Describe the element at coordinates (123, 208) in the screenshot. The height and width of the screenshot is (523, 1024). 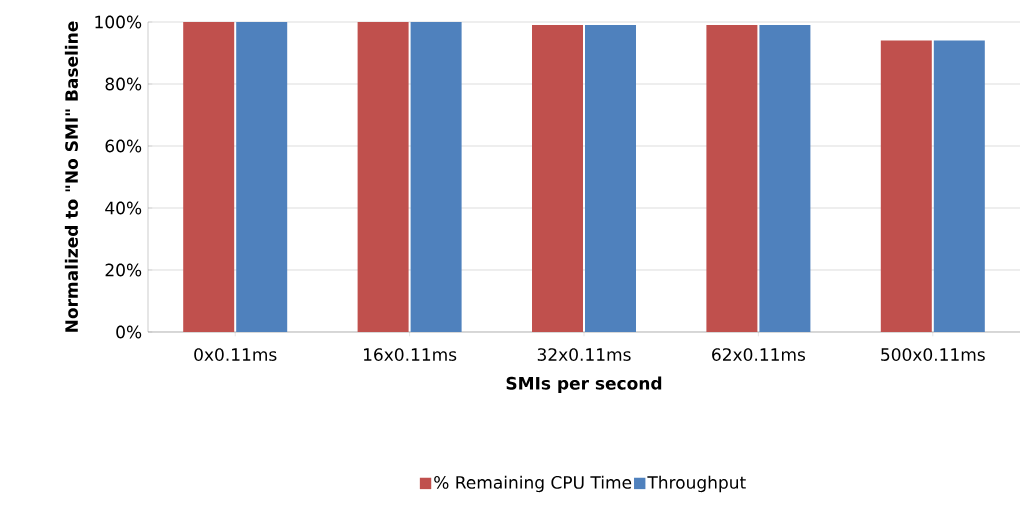
I see `y-tick-label: 40%` at that location.